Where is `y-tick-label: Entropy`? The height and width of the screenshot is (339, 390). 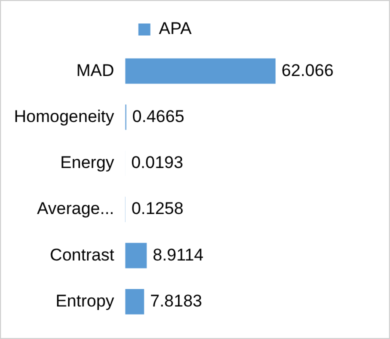 y-tick-label: Entropy is located at coordinates (85, 300).